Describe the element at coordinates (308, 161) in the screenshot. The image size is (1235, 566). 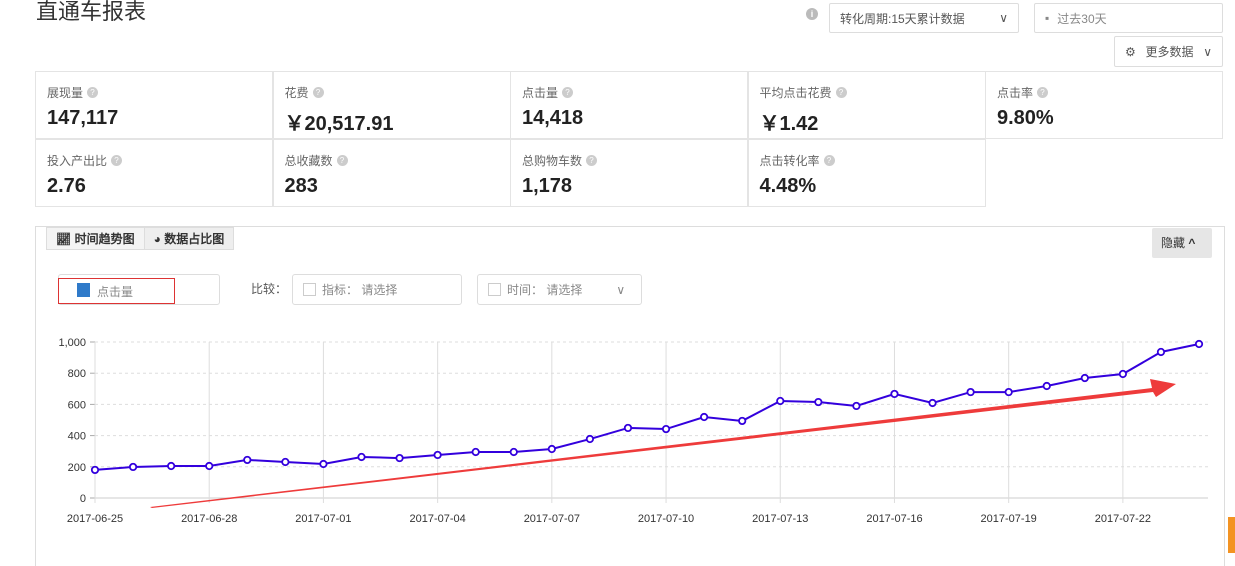
I see `stat-label: 总收藏数` at that location.